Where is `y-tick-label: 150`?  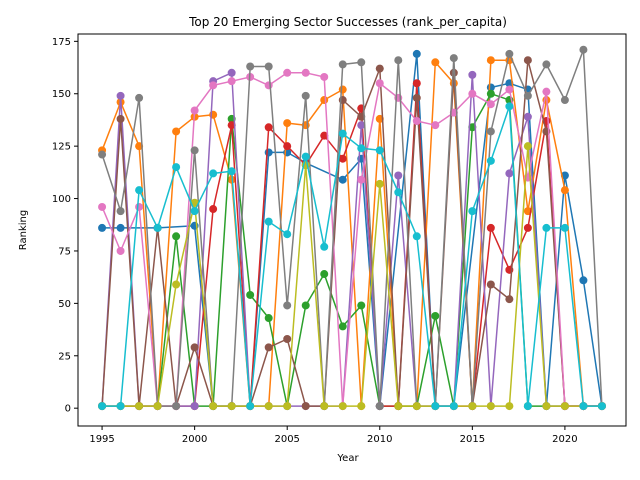
y-tick-label: 150 is located at coordinates (61, 94).